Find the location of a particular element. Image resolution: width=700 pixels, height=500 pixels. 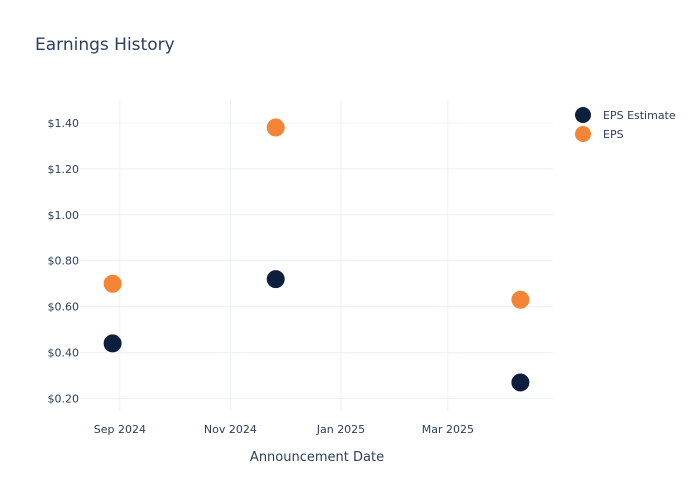

x-tick-label: Mar 2025 is located at coordinates (448, 429).